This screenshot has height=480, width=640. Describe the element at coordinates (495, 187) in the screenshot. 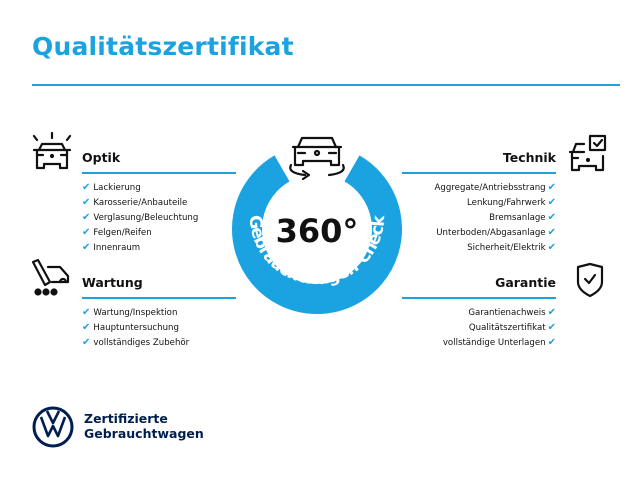

I see `list-item: Aggregate/Antriebsstrang ✔` at that location.